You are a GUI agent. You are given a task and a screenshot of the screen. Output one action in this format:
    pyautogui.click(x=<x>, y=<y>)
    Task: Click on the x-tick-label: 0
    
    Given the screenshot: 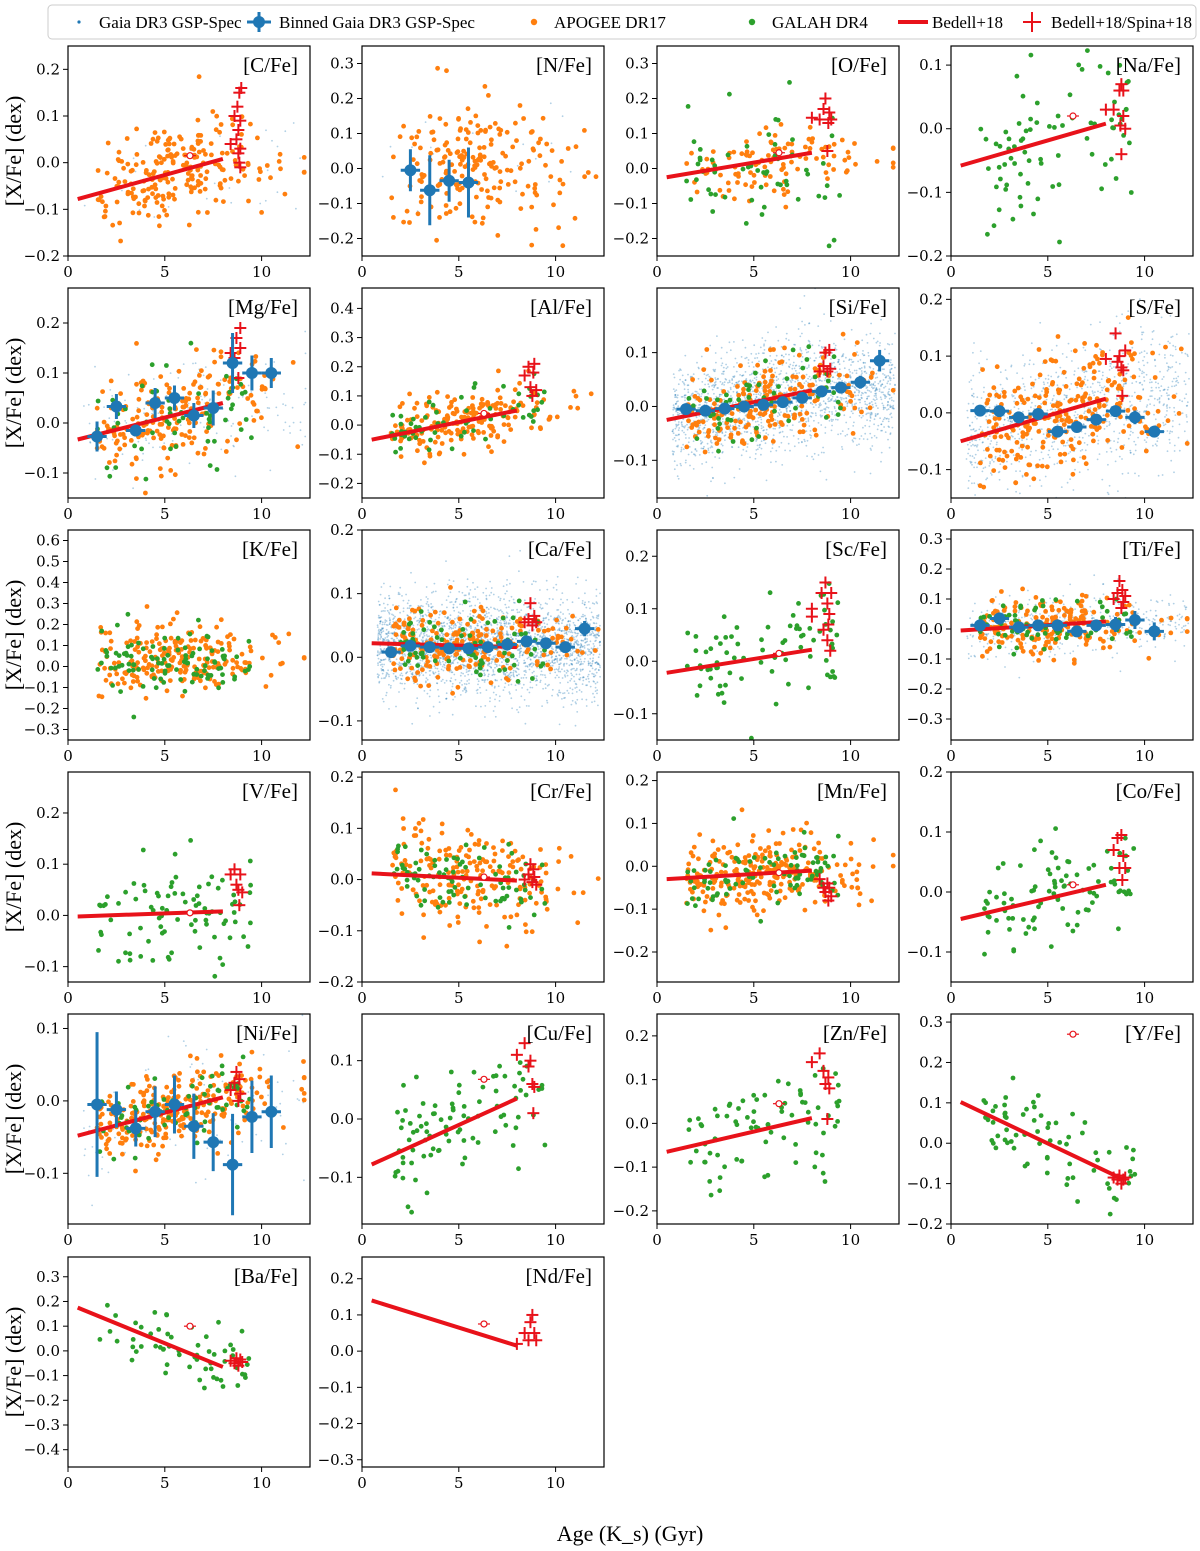 What is the action you would take?
    pyautogui.click(x=951, y=272)
    